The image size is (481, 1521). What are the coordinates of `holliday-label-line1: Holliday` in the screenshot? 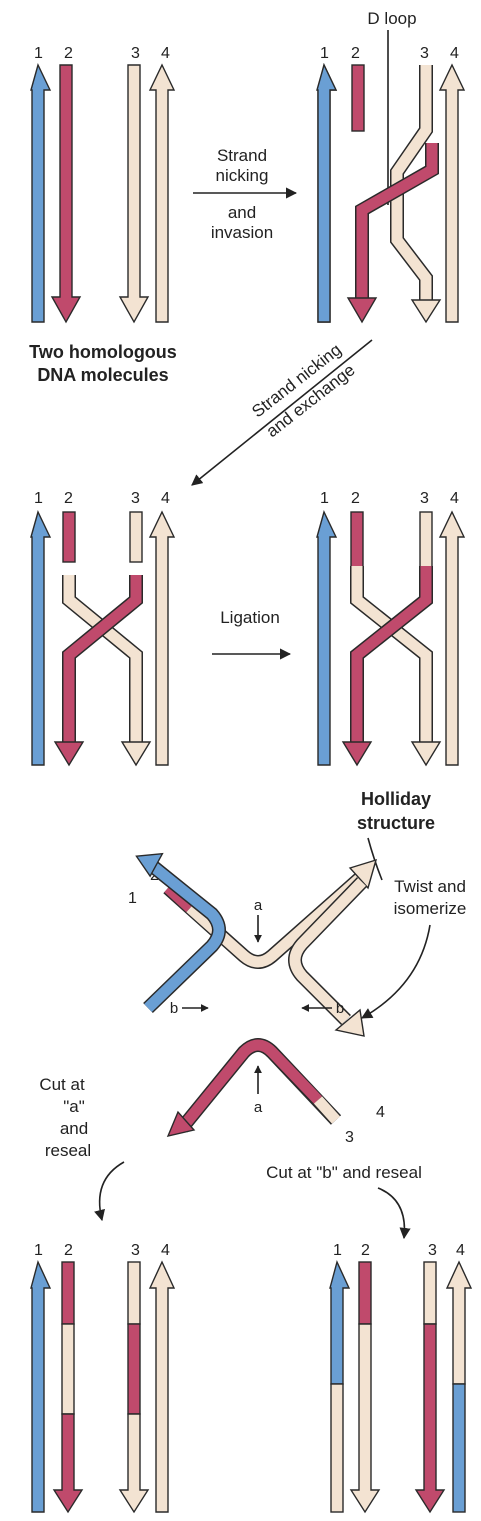 It's located at (396, 799).